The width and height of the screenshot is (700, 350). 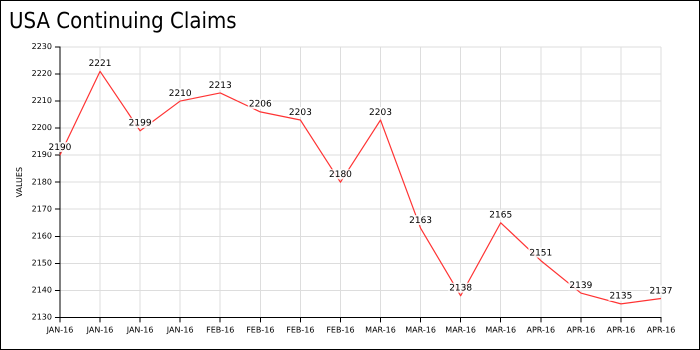 What do you see at coordinates (581, 285) in the screenshot?
I see `data-label: 2139` at bounding box center [581, 285].